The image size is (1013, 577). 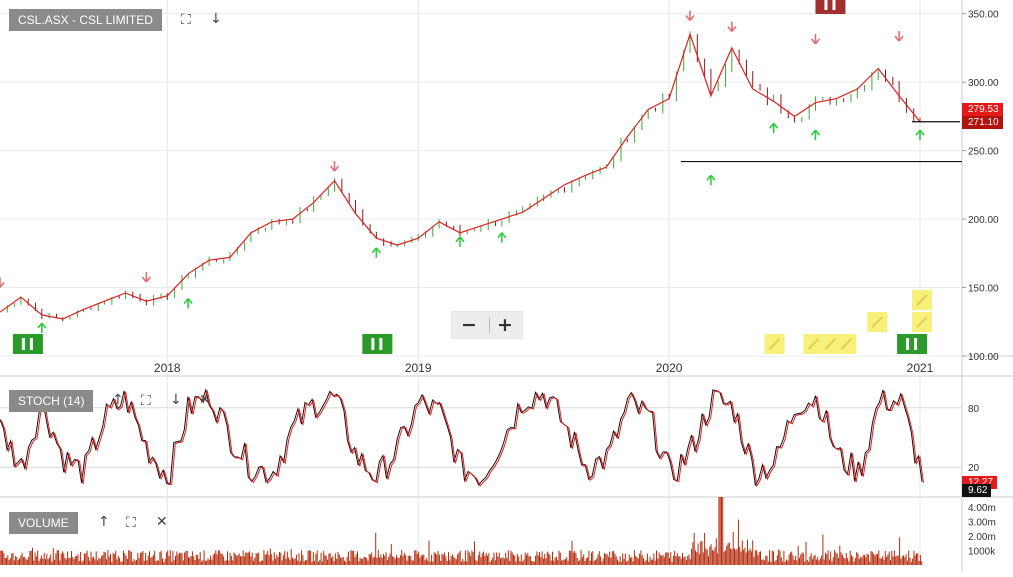 I want to click on instrument-label: CSL.ASX - CSL LIMITED, so click(x=85, y=20).